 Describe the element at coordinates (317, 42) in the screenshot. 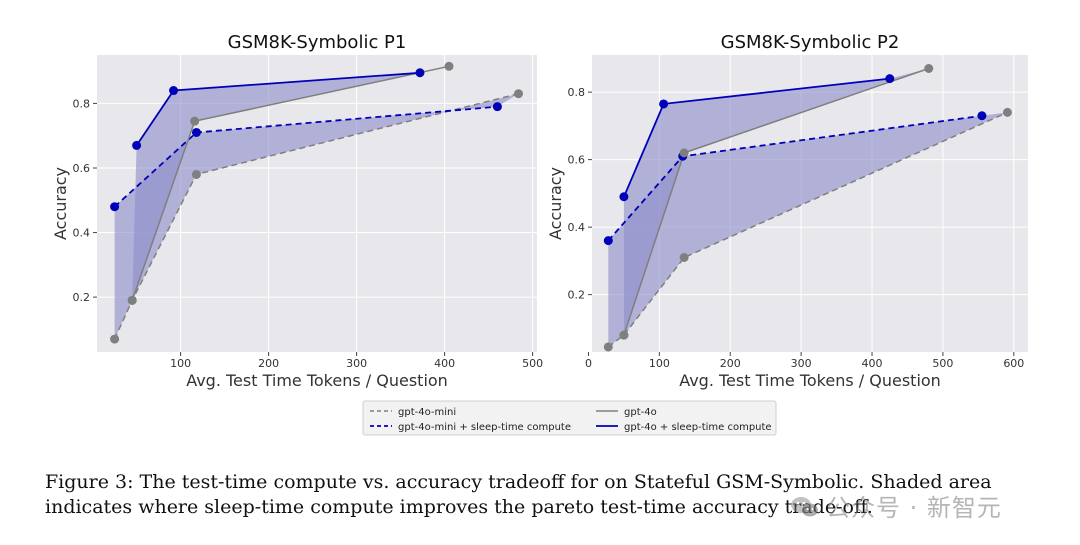

I see `chart-title: GSM8K-Symbolic P1` at that location.